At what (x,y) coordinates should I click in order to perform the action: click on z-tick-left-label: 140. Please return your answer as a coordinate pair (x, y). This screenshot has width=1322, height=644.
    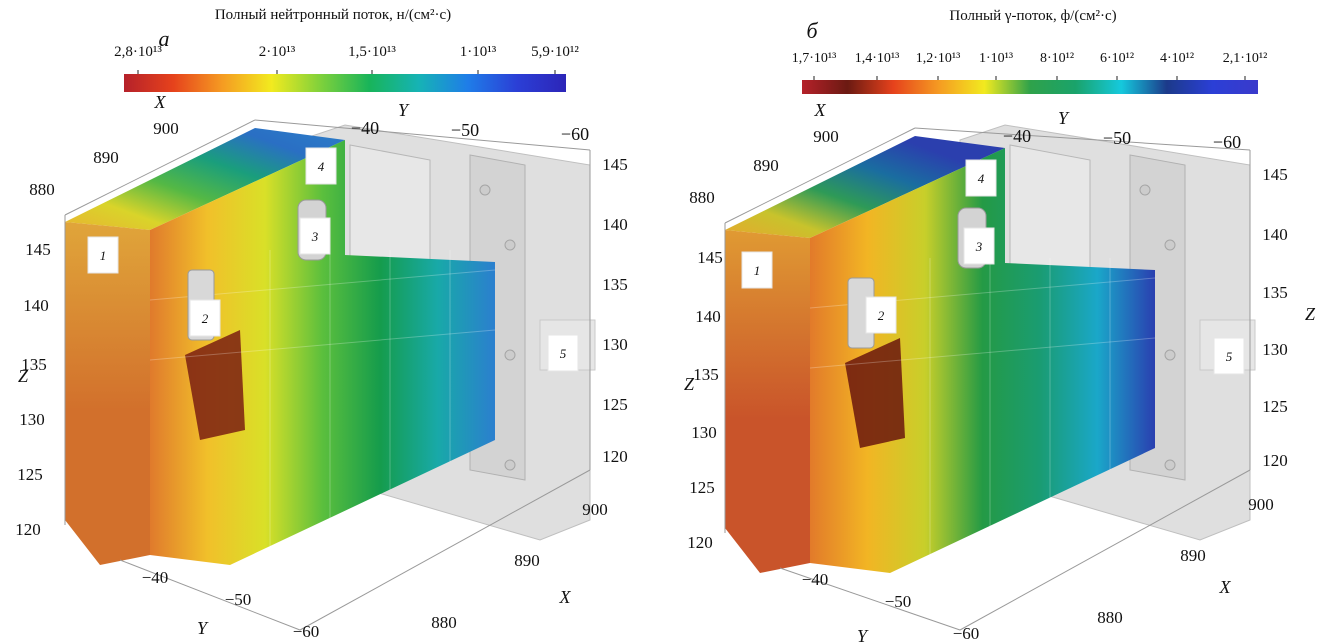
    Looking at the image, I should click on (708, 316).